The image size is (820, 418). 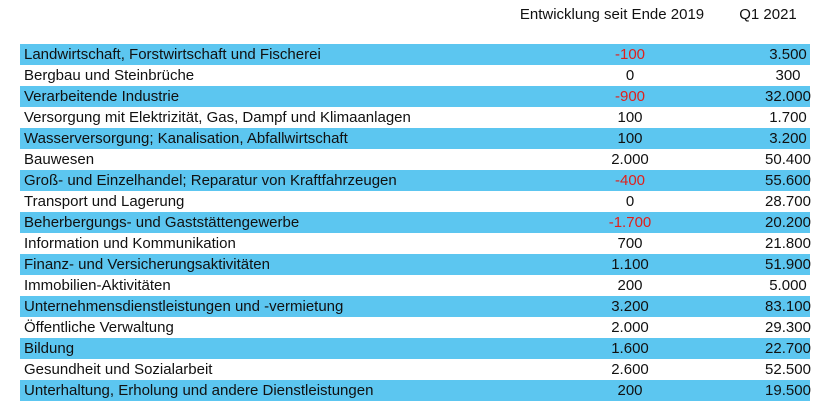 What do you see at coordinates (612, 14) in the screenshot?
I see `column-header: Entwicklung seit Ende 2019` at bounding box center [612, 14].